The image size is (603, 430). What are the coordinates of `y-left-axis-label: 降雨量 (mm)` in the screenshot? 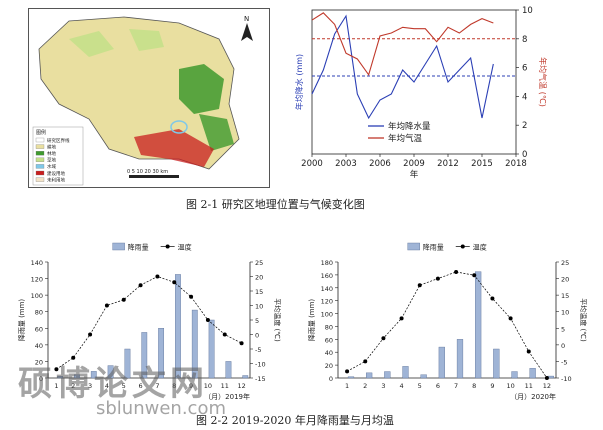 It's located at (21, 320).